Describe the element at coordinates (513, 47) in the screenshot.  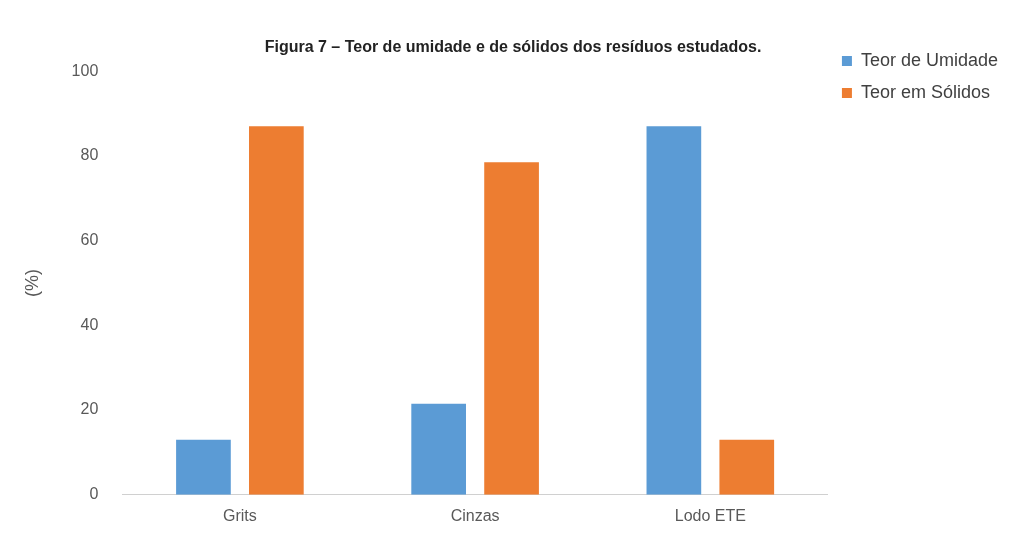
I see `chart-title: Figura 7 – Teor de umidade e de sólidos dos resíduos estudados.` at that location.